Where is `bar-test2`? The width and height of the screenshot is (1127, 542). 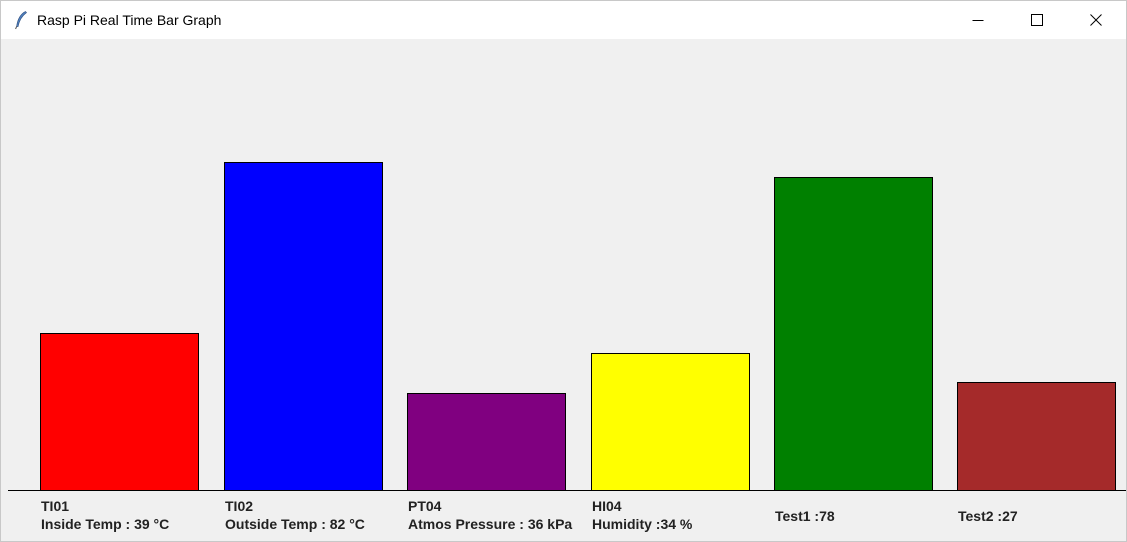 bar-test2 is located at coordinates (1036, 436).